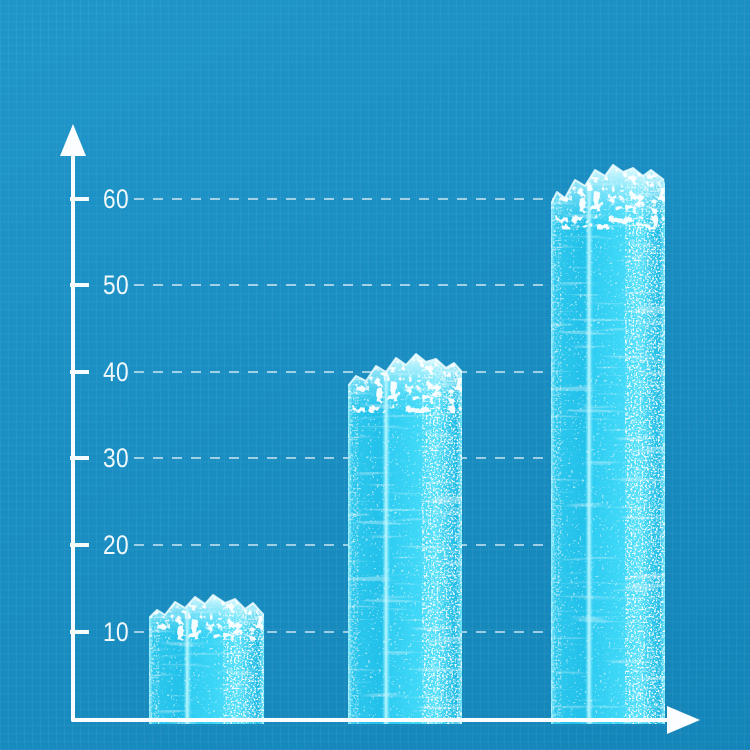  What do you see at coordinates (116, 372) in the screenshot?
I see `y-tick-label-40: 40` at bounding box center [116, 372].